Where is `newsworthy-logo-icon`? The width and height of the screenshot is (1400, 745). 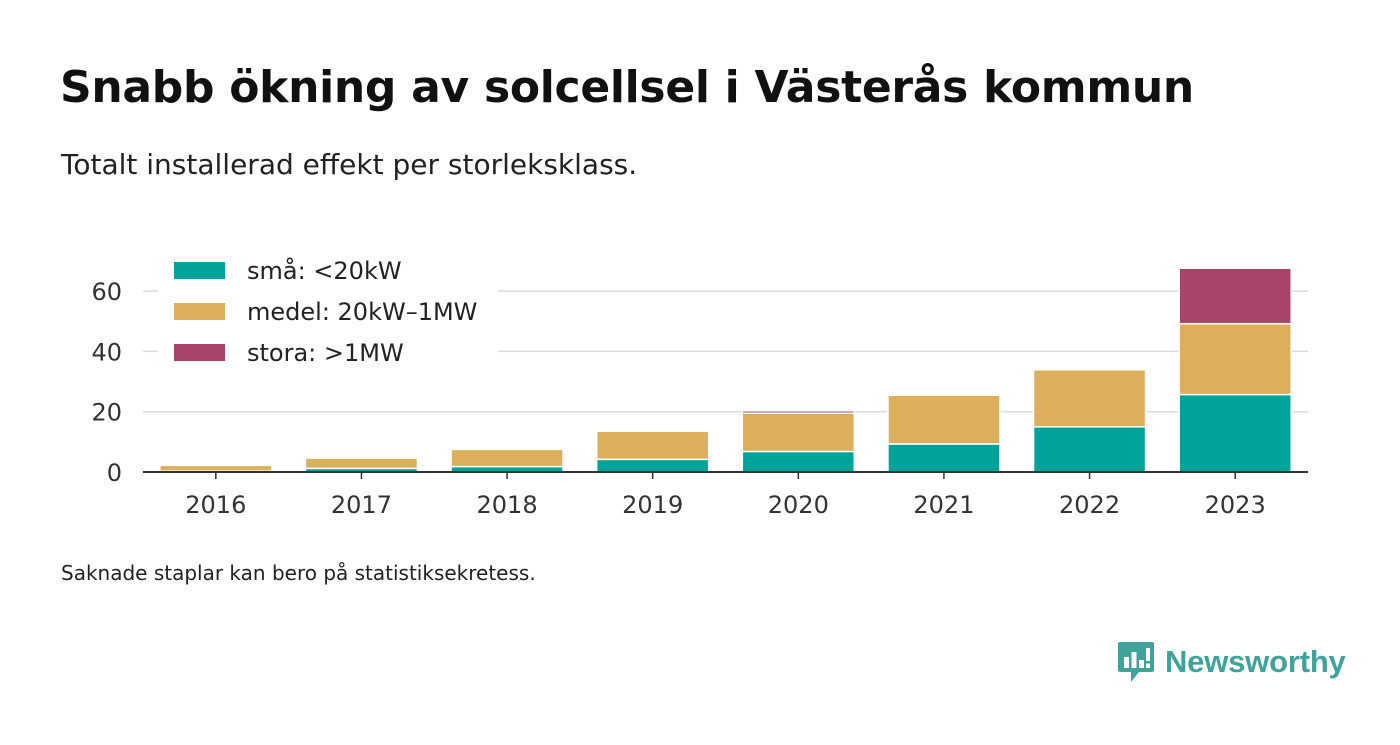 newsworthy-logo-icon is located at coordinates (1136, 662).